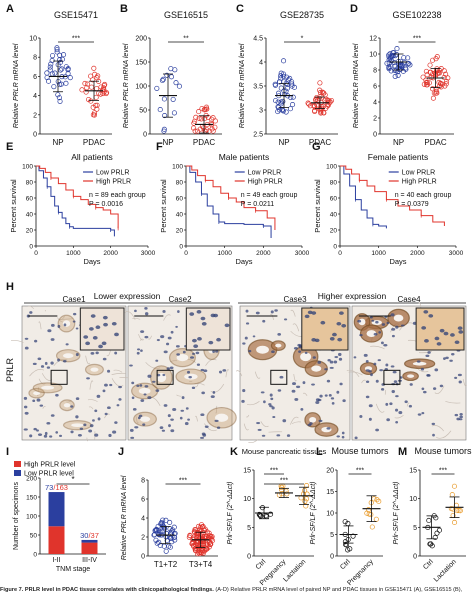  Describe the element at coordinates (261, 564) in the screenshot. I see `x-tick-label: Ctrl` at that location.